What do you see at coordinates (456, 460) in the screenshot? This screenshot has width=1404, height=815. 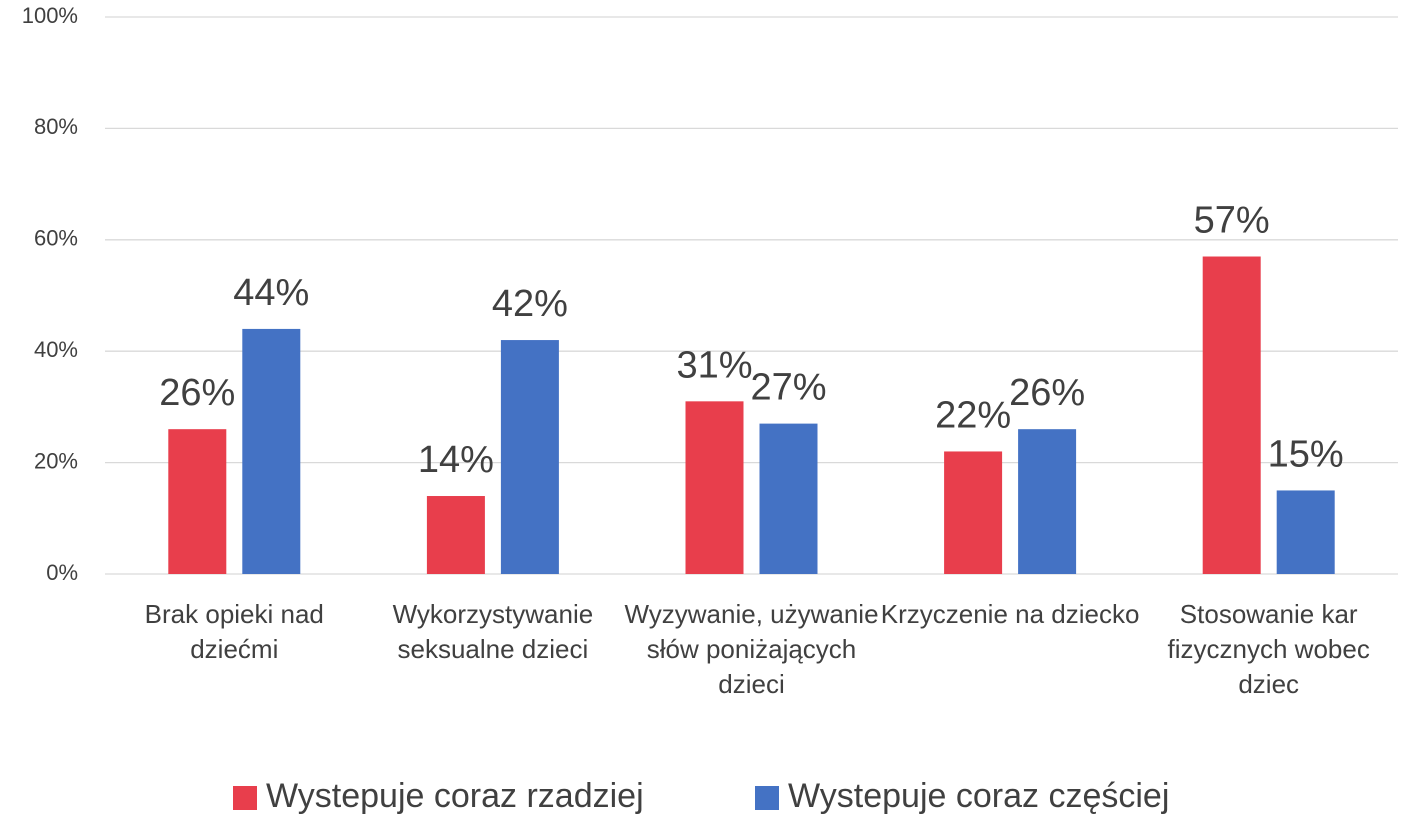 I see `data-label: 14%` at bounding box center [456, 460].